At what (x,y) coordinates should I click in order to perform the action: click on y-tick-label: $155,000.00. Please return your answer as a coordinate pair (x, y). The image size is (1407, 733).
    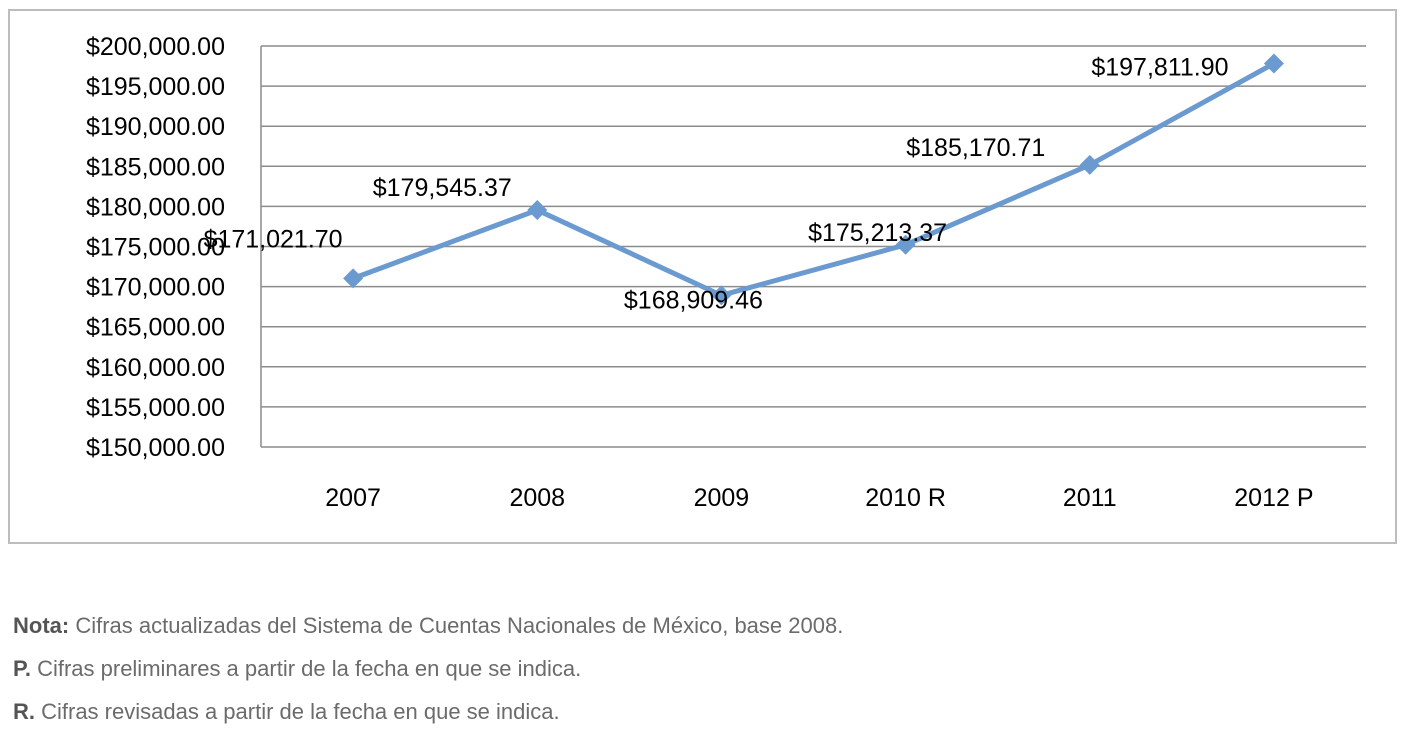
    Looking at the image, I should click on (155, 408).